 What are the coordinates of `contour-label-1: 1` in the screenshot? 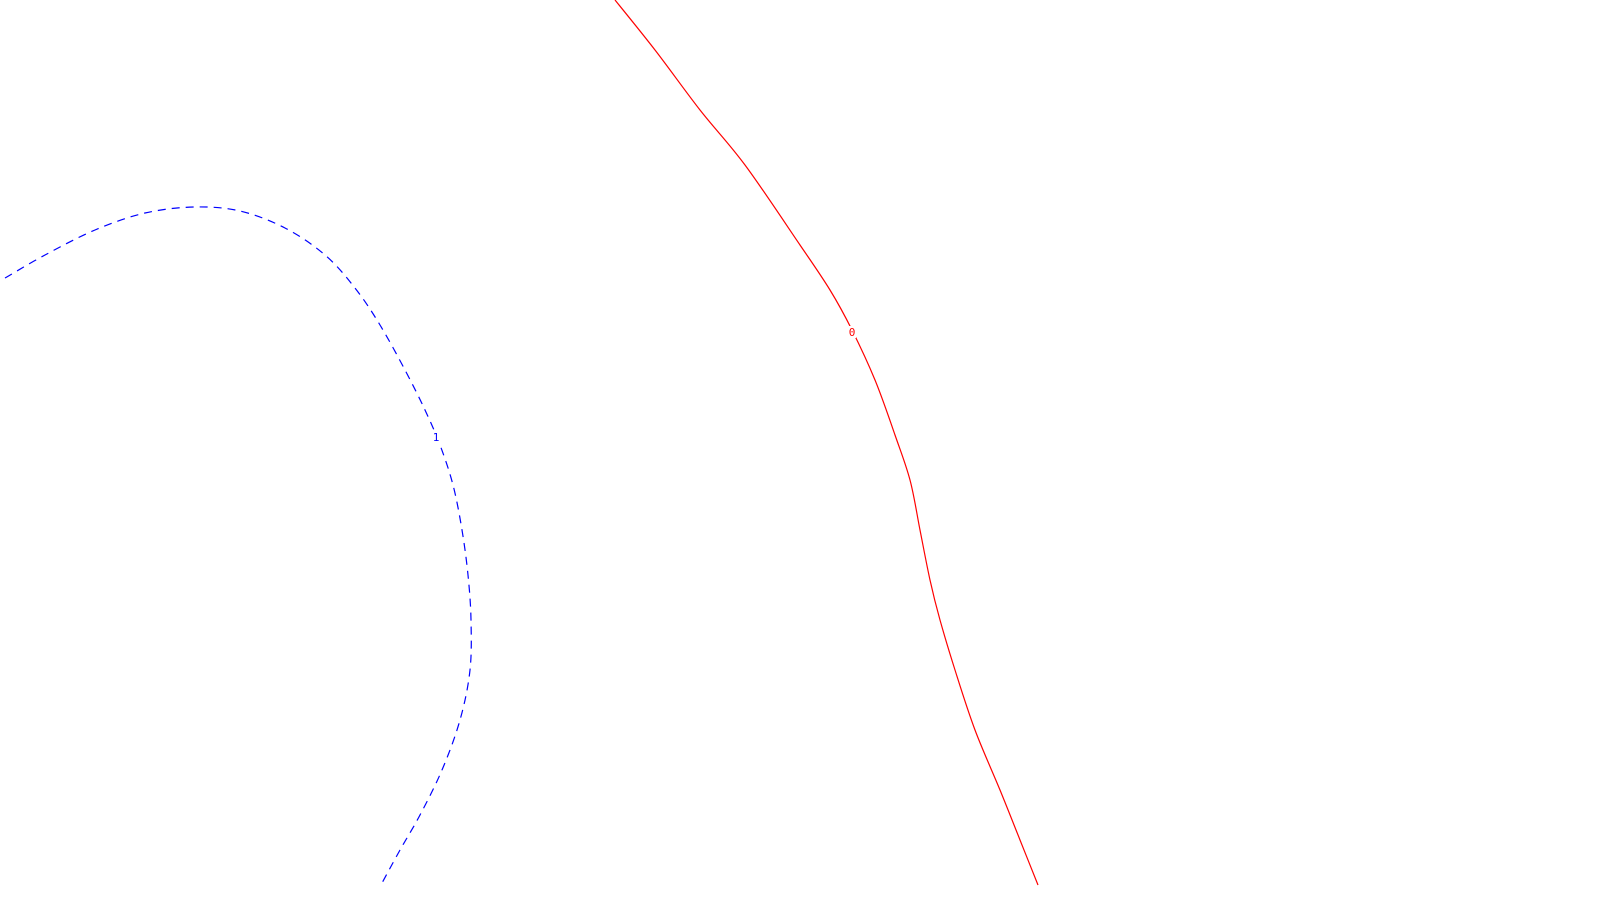 It's located at (436, 437).